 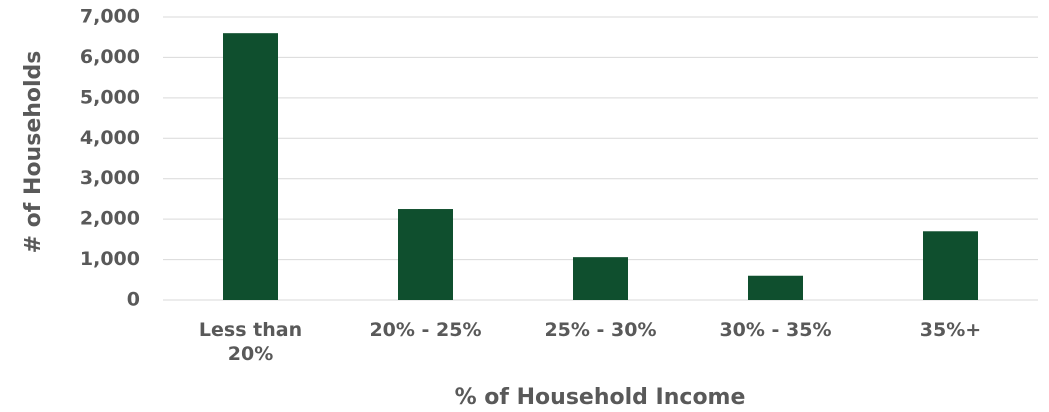 What do you see at coordinates (133, 300) in the screenshot?
I see `y-tick-label: 0` at bounding box center [133, 300].